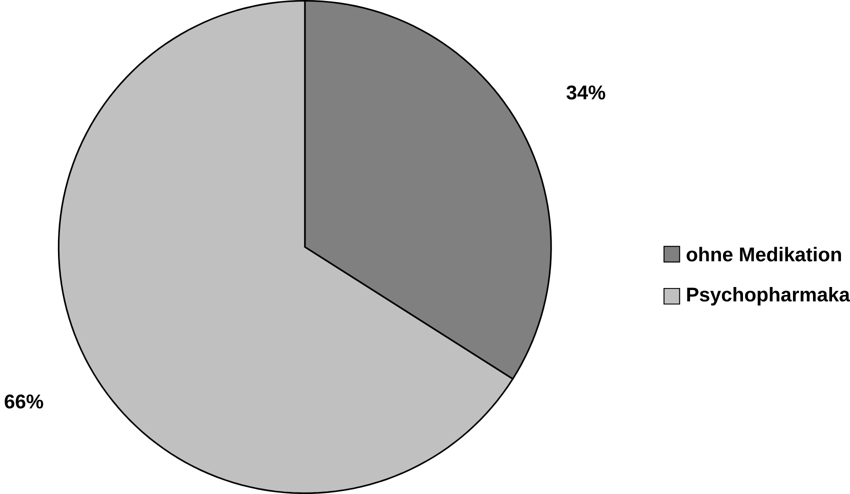 Image resolution: width=850 pixels, height=494 pixels. What do you see at coordinates (586, 92) in the screenshot?
I see `data-label: 34%` at bounding box center [586, 92].